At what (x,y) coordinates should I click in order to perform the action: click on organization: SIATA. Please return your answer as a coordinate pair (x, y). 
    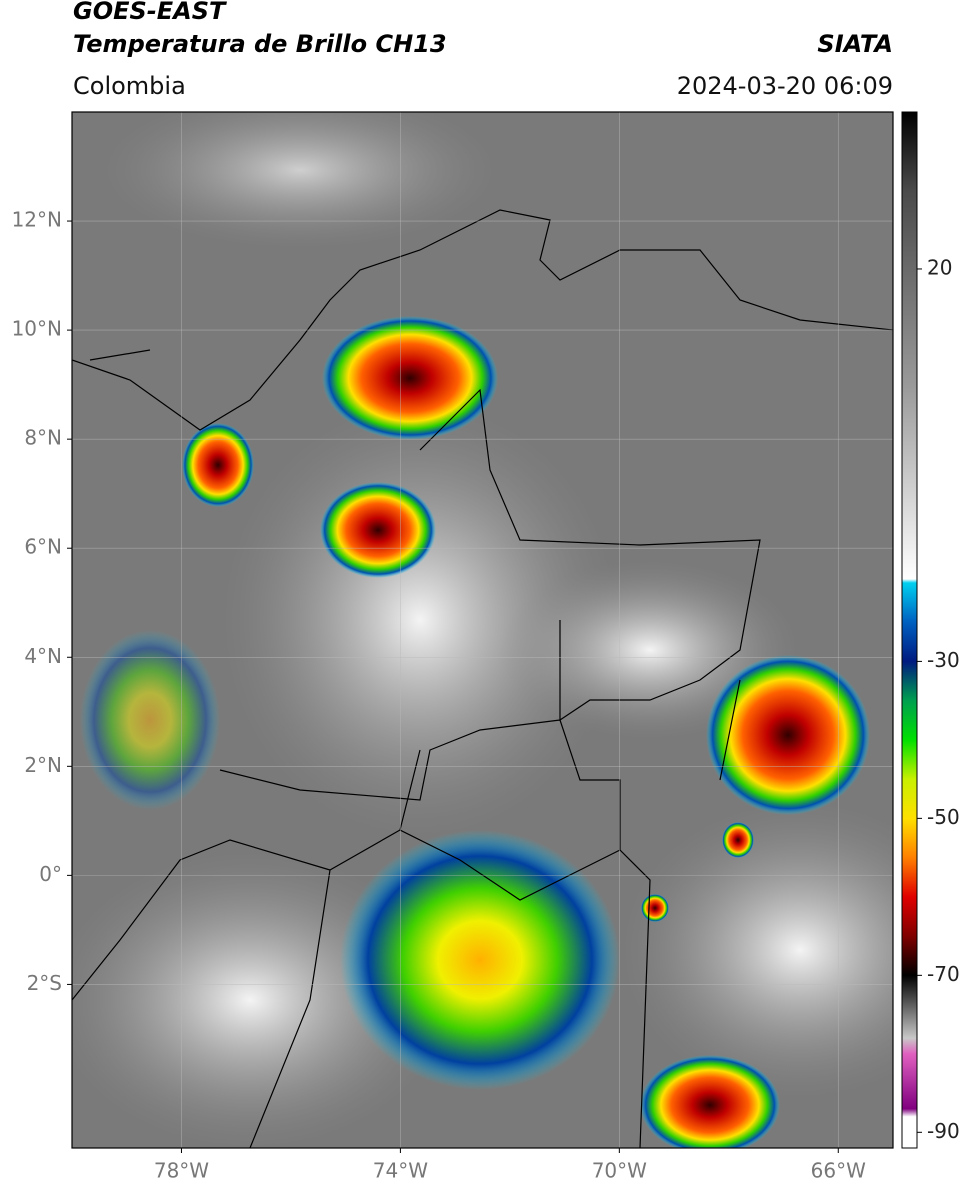
    Looking at the image, I should click on (855, 44).